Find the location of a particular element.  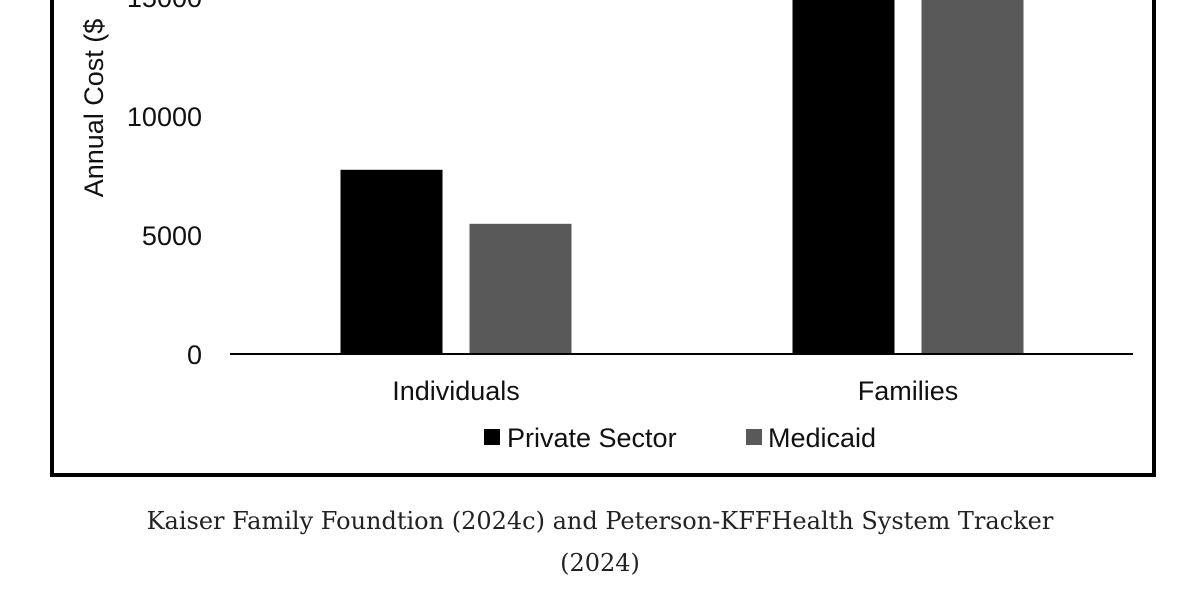

legend-label: Medicaid is located at coordinates (822, 438).